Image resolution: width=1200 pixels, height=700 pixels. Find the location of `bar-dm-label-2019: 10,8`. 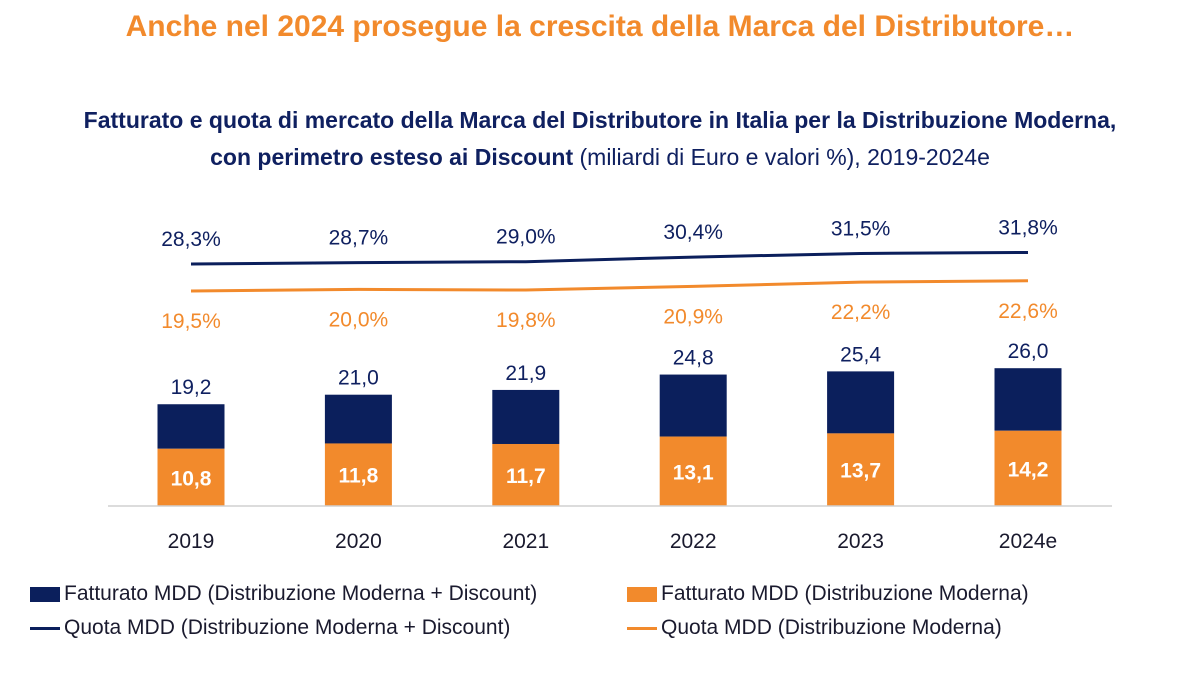

bar-dm-label-2019: 10,8 is located at coordinates (191, 478).